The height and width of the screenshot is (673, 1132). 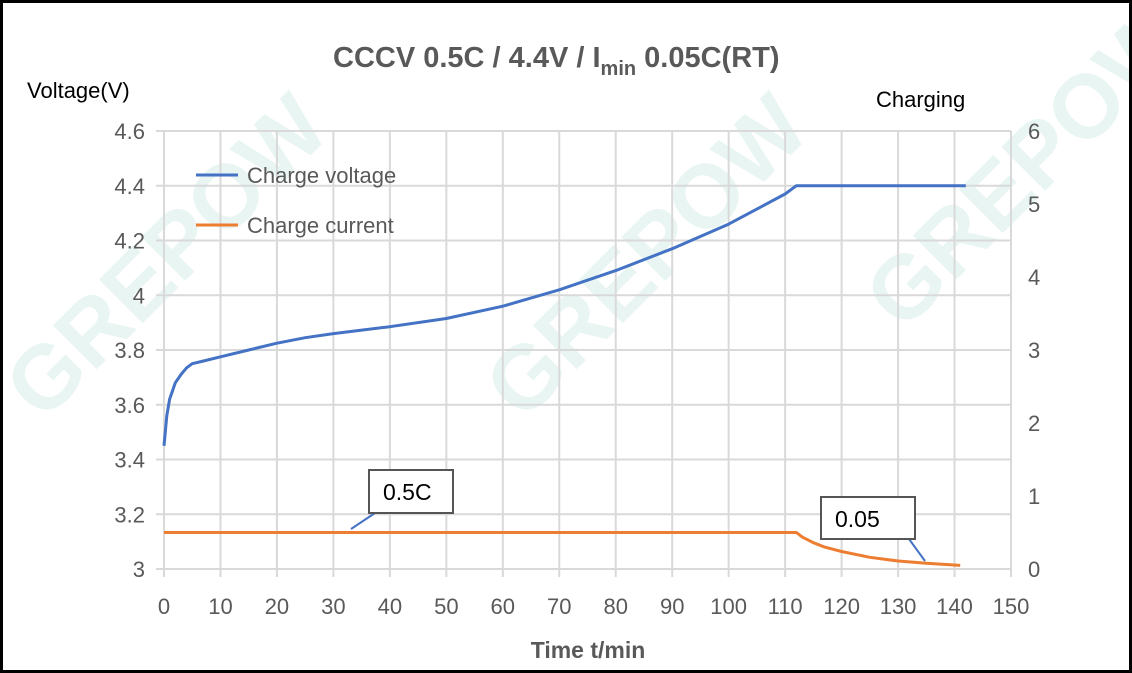 What do you see at coordinates (320, 225) in the screenshot?
I see `legend-label: Charge current` at bounding box center [320, 225].